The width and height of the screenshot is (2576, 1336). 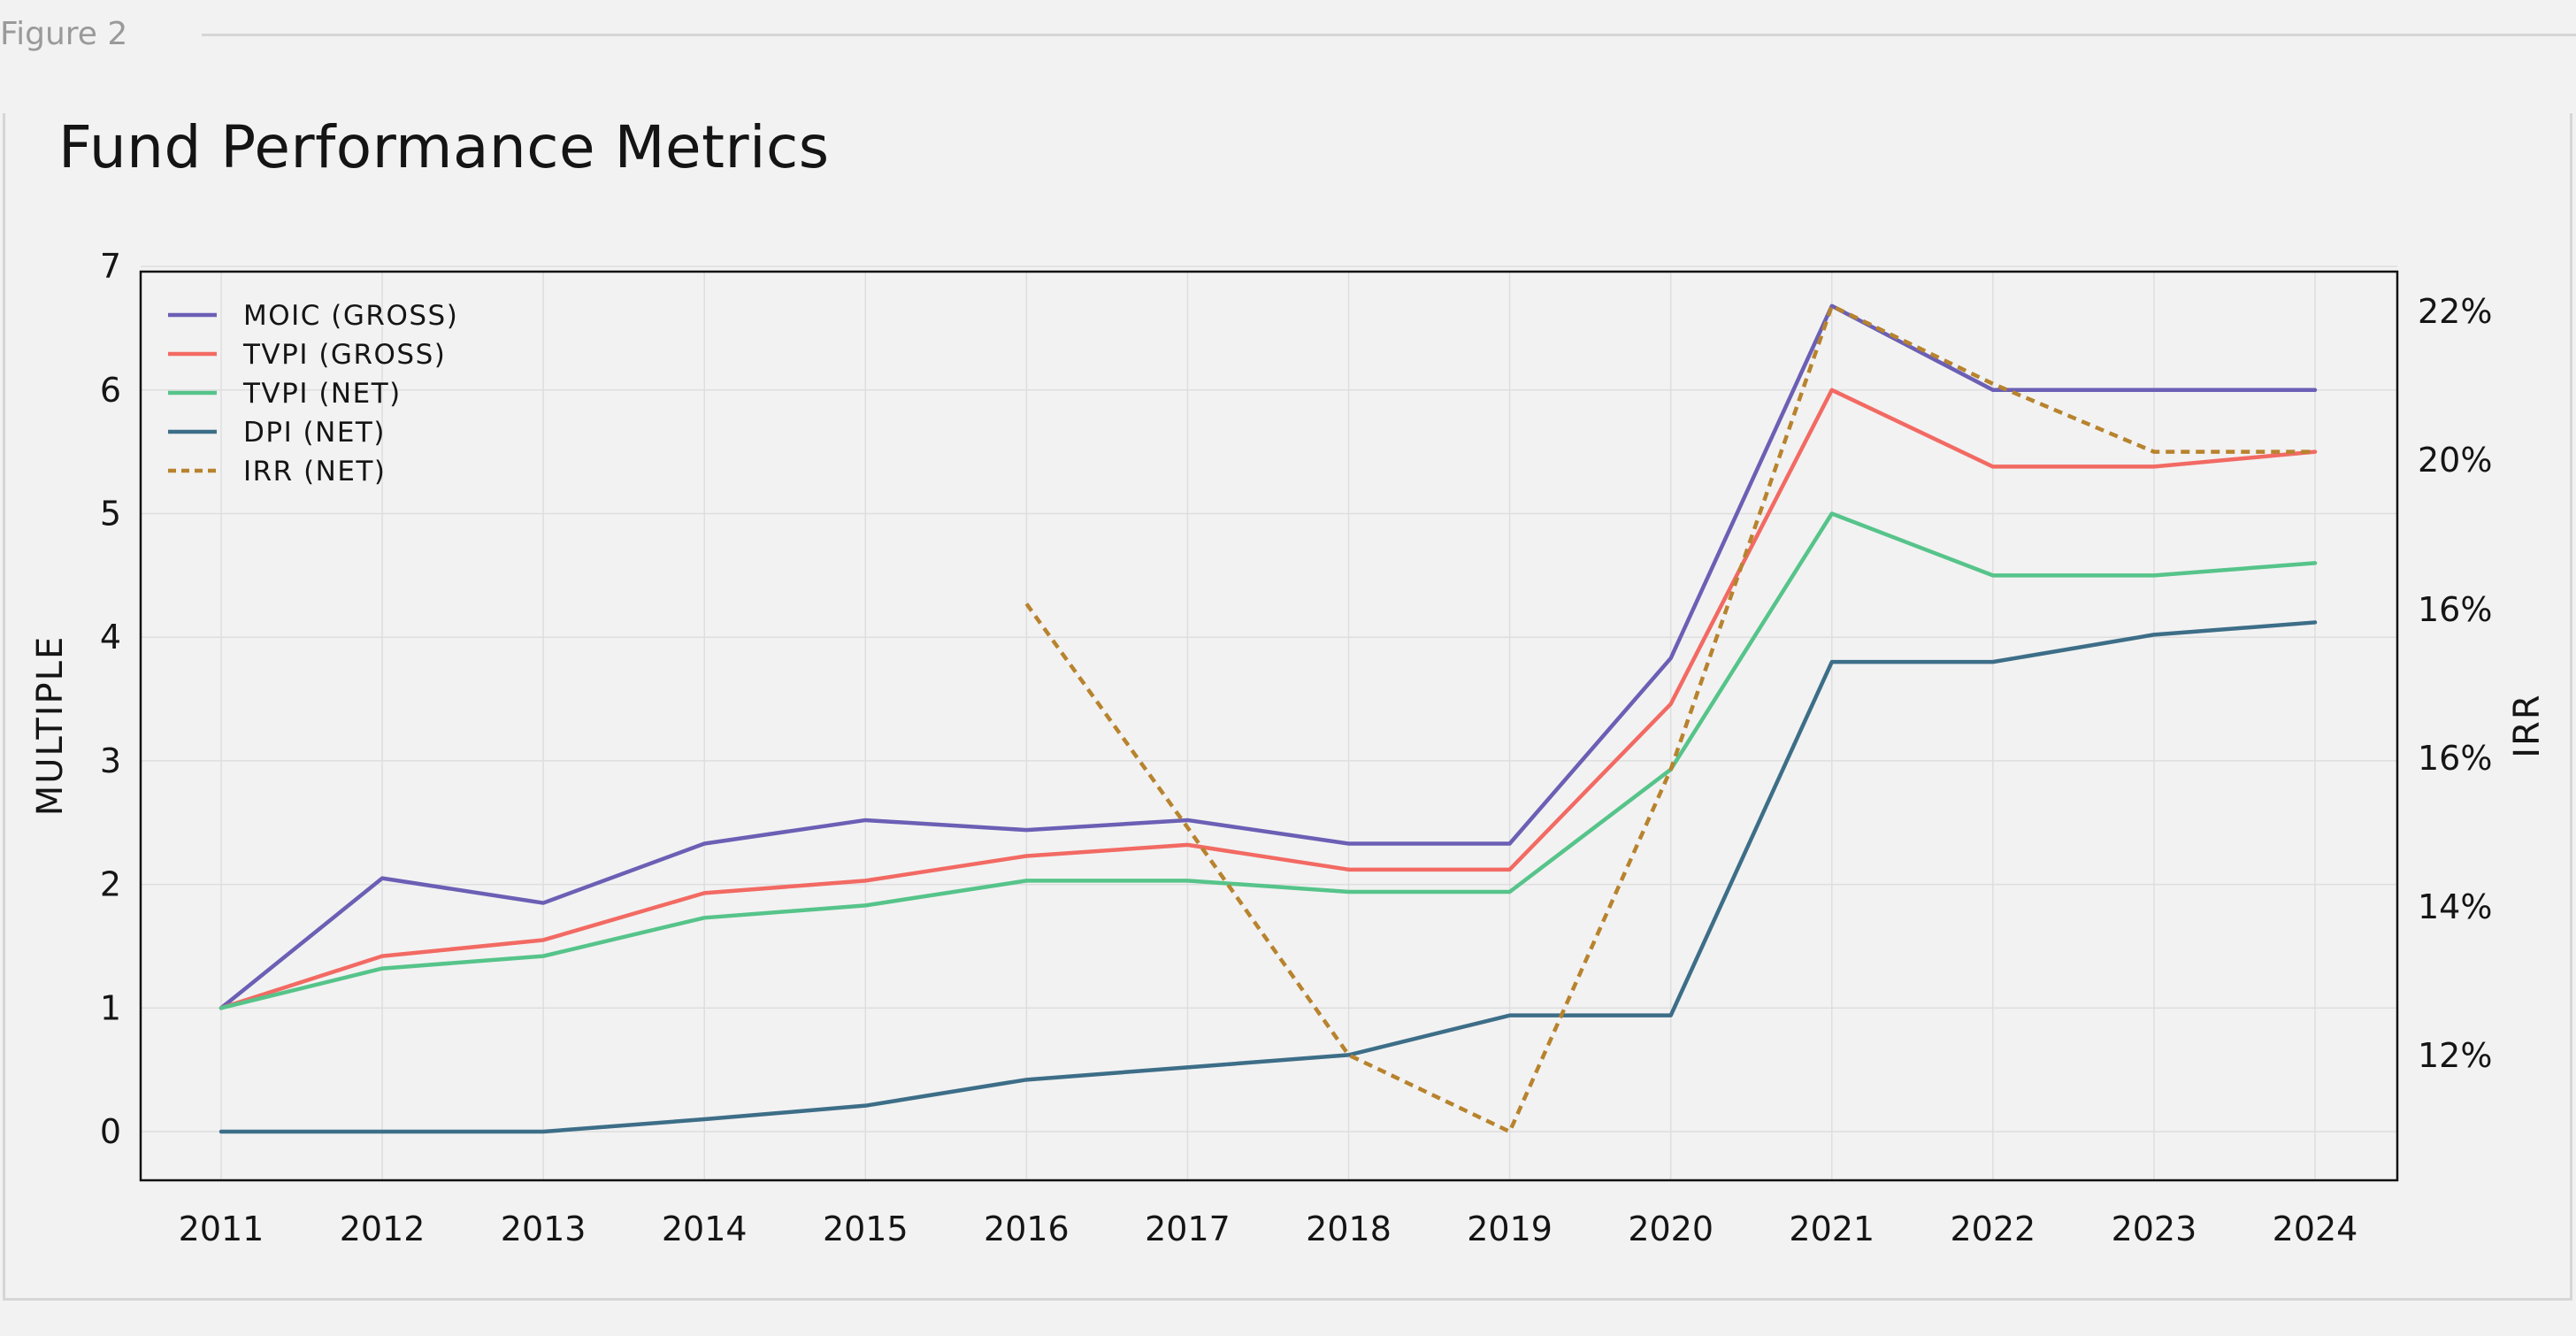 I want to click on x-tick-label: 2012, so click(x=383, y=1228).